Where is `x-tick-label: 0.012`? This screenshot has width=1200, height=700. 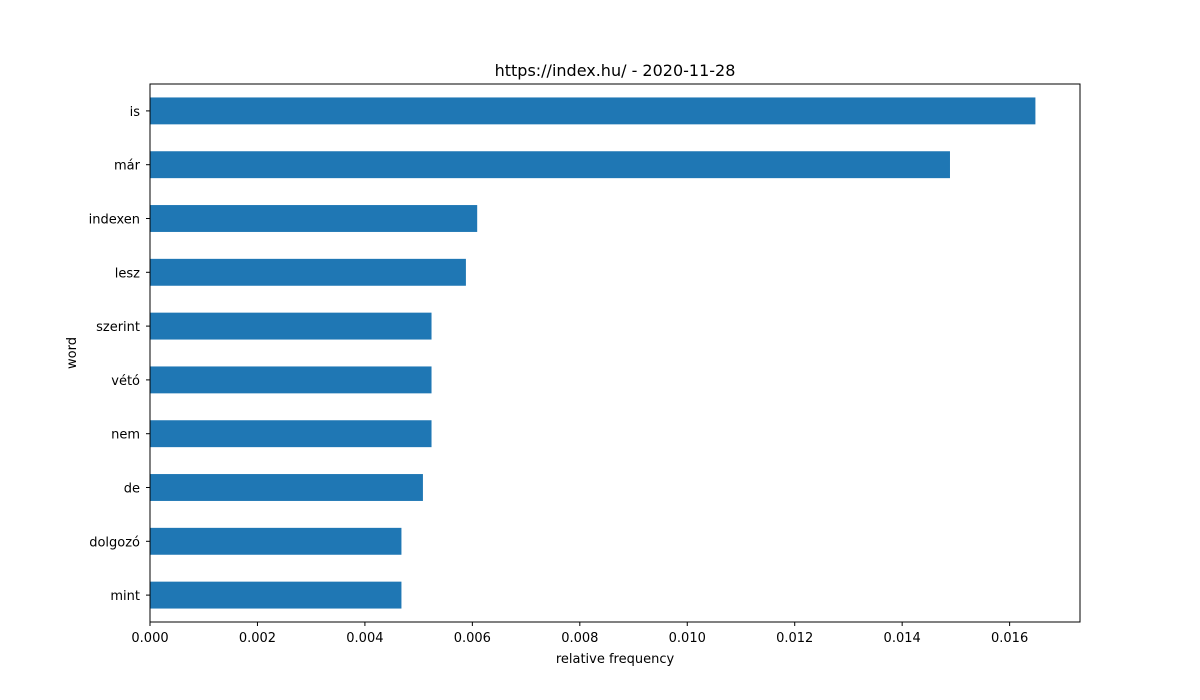
x-tick-label: 0.012 is located at coordinates (794, 638).